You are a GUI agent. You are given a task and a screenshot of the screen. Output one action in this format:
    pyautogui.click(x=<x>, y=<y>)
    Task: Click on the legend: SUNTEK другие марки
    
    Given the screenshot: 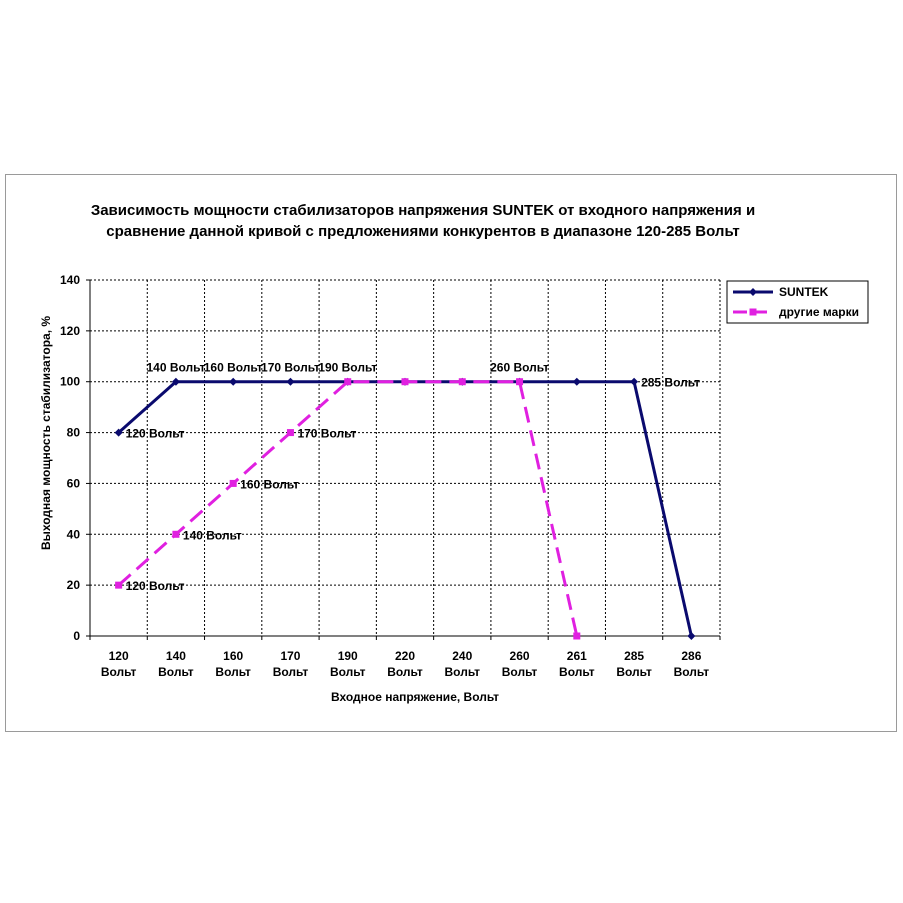 What is the action you would take?
    pyautogui.click(x=797, y=302)
    